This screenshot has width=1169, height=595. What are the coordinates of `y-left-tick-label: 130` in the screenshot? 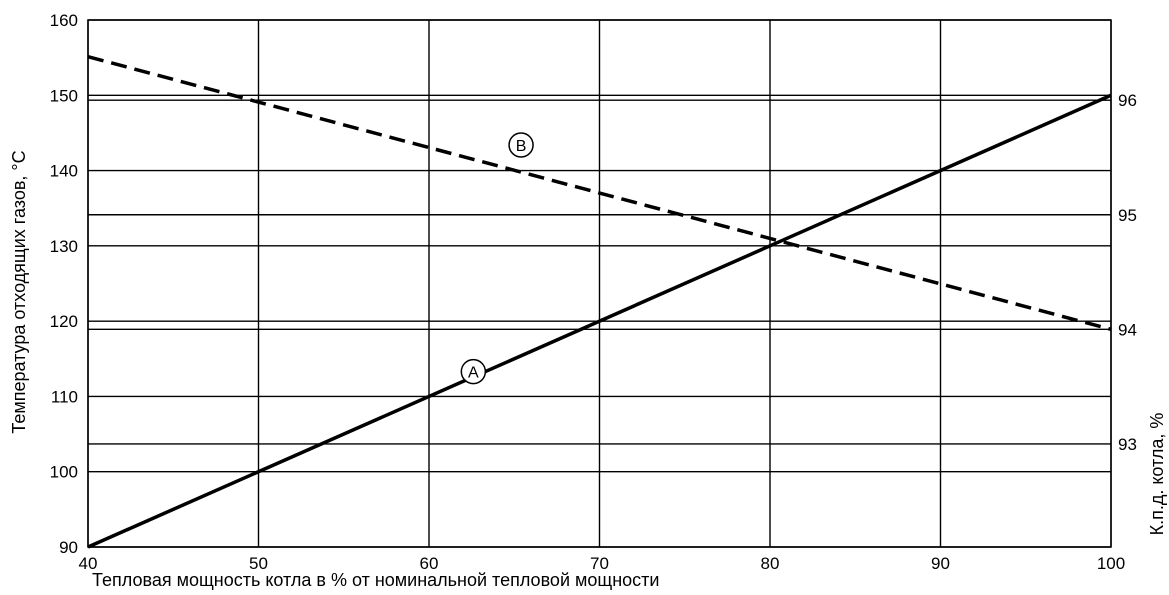 It's located at (64, 246).